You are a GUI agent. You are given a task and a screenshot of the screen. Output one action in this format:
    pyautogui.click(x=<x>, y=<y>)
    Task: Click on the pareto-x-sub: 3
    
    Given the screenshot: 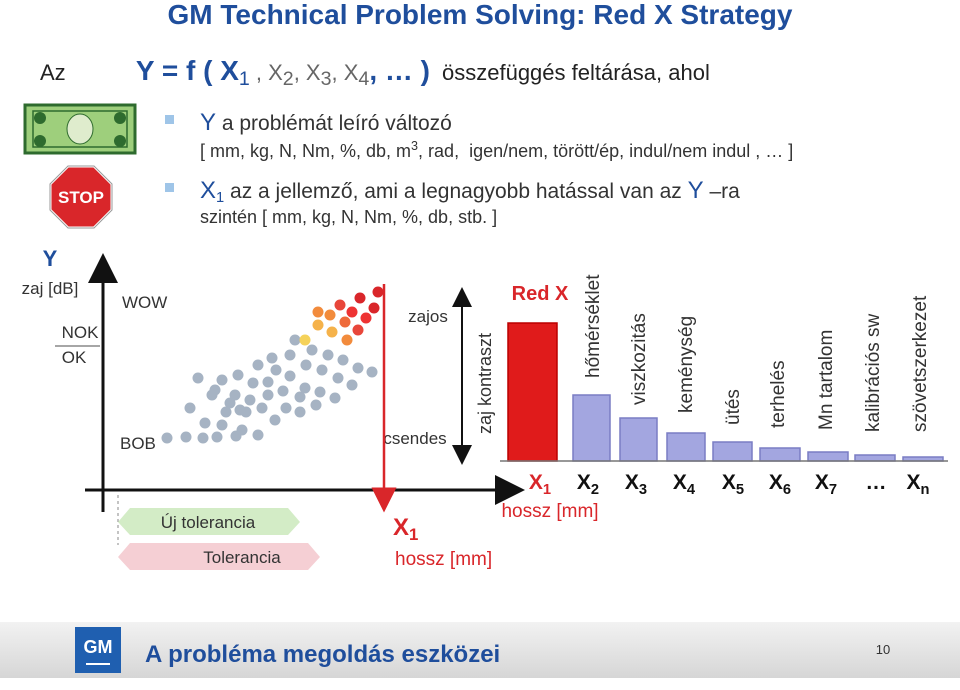 What is the action you would take?
    pyautogui.click(x=643, y=490)
    